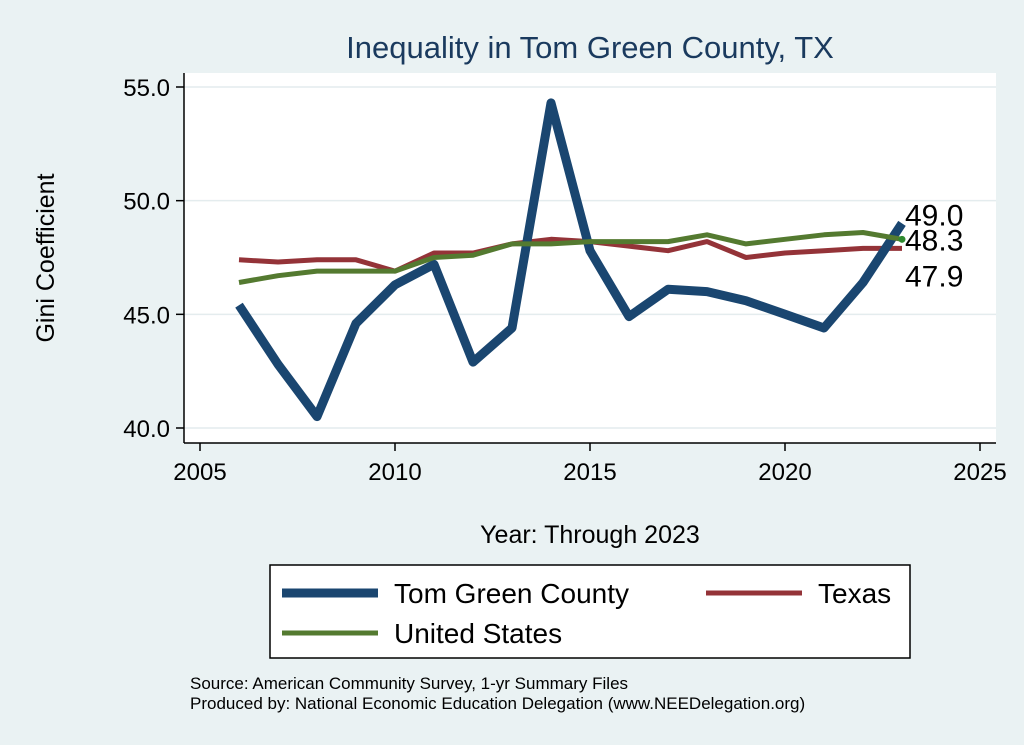  I want to click on x-tick-label: 2015, so click(589, 472).